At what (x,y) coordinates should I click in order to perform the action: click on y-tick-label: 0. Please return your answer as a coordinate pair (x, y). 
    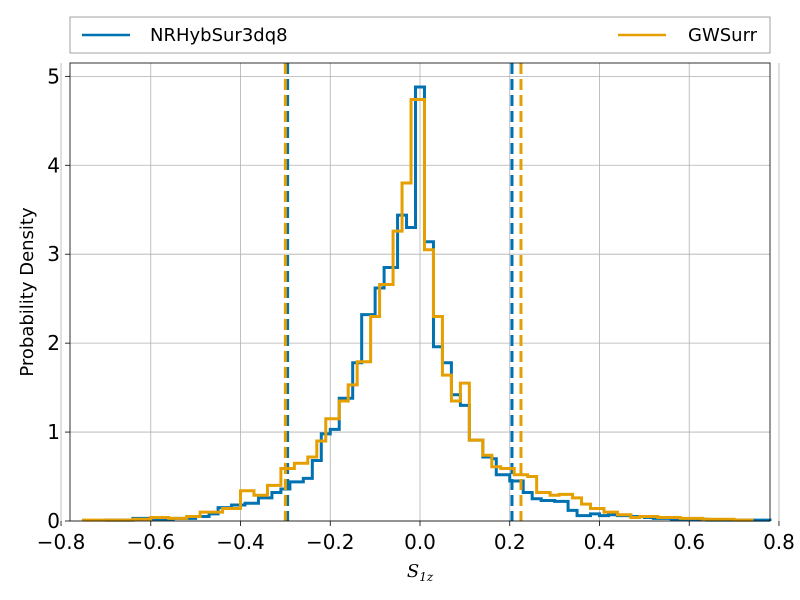
    Looking at the image, I should click on (53, 521).